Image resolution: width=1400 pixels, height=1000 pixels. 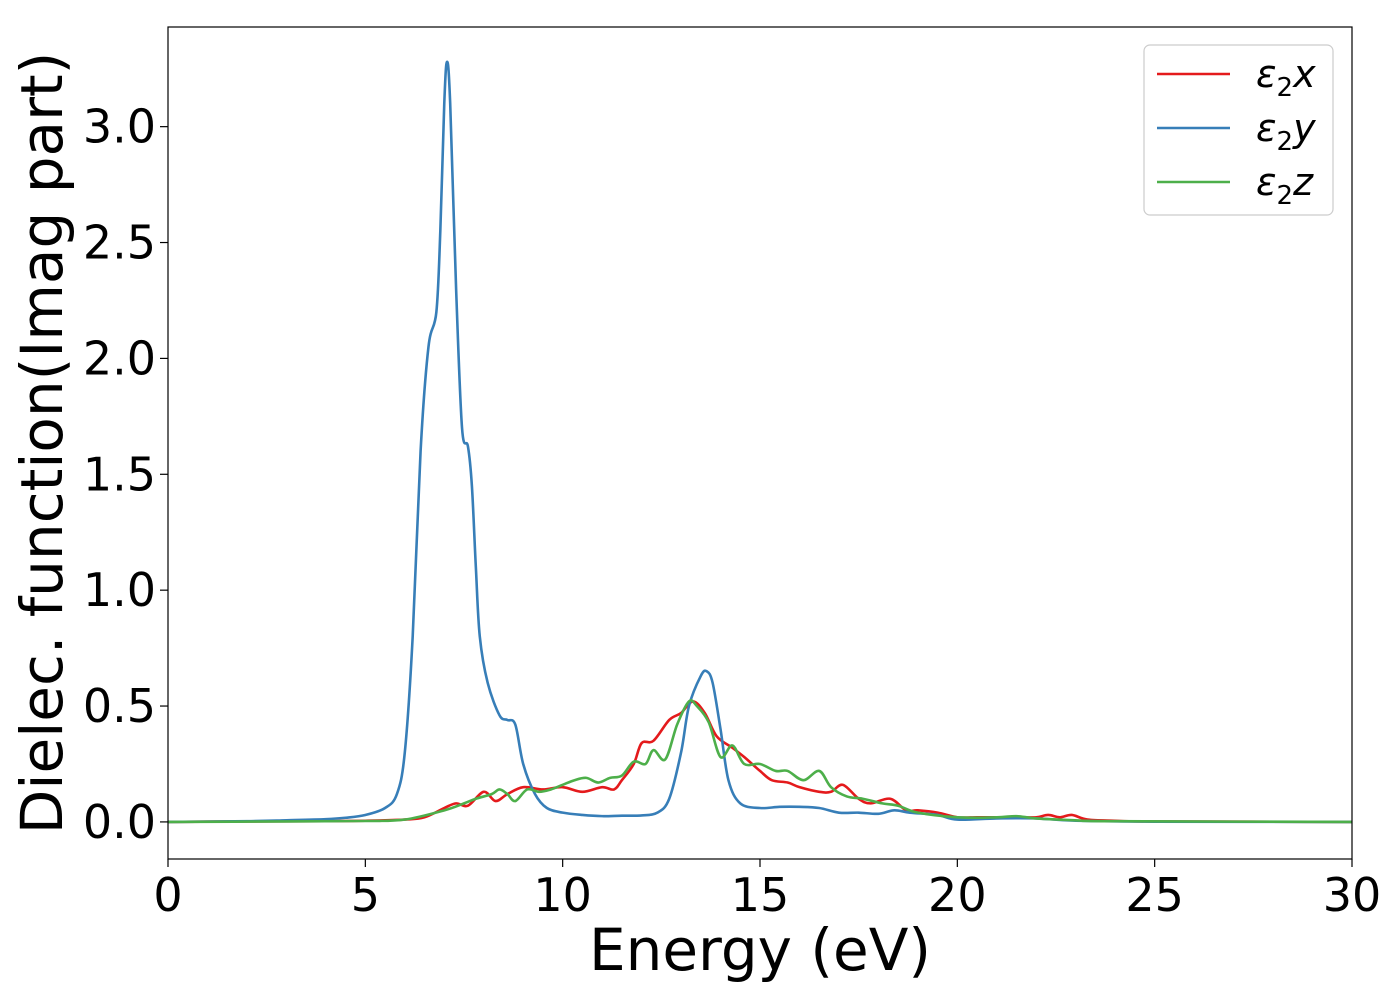 What do you see at coordinates (1285, 185) in the screenshot?
I see `legend-label-z: ε2z` at bounding box center [1285, 185].